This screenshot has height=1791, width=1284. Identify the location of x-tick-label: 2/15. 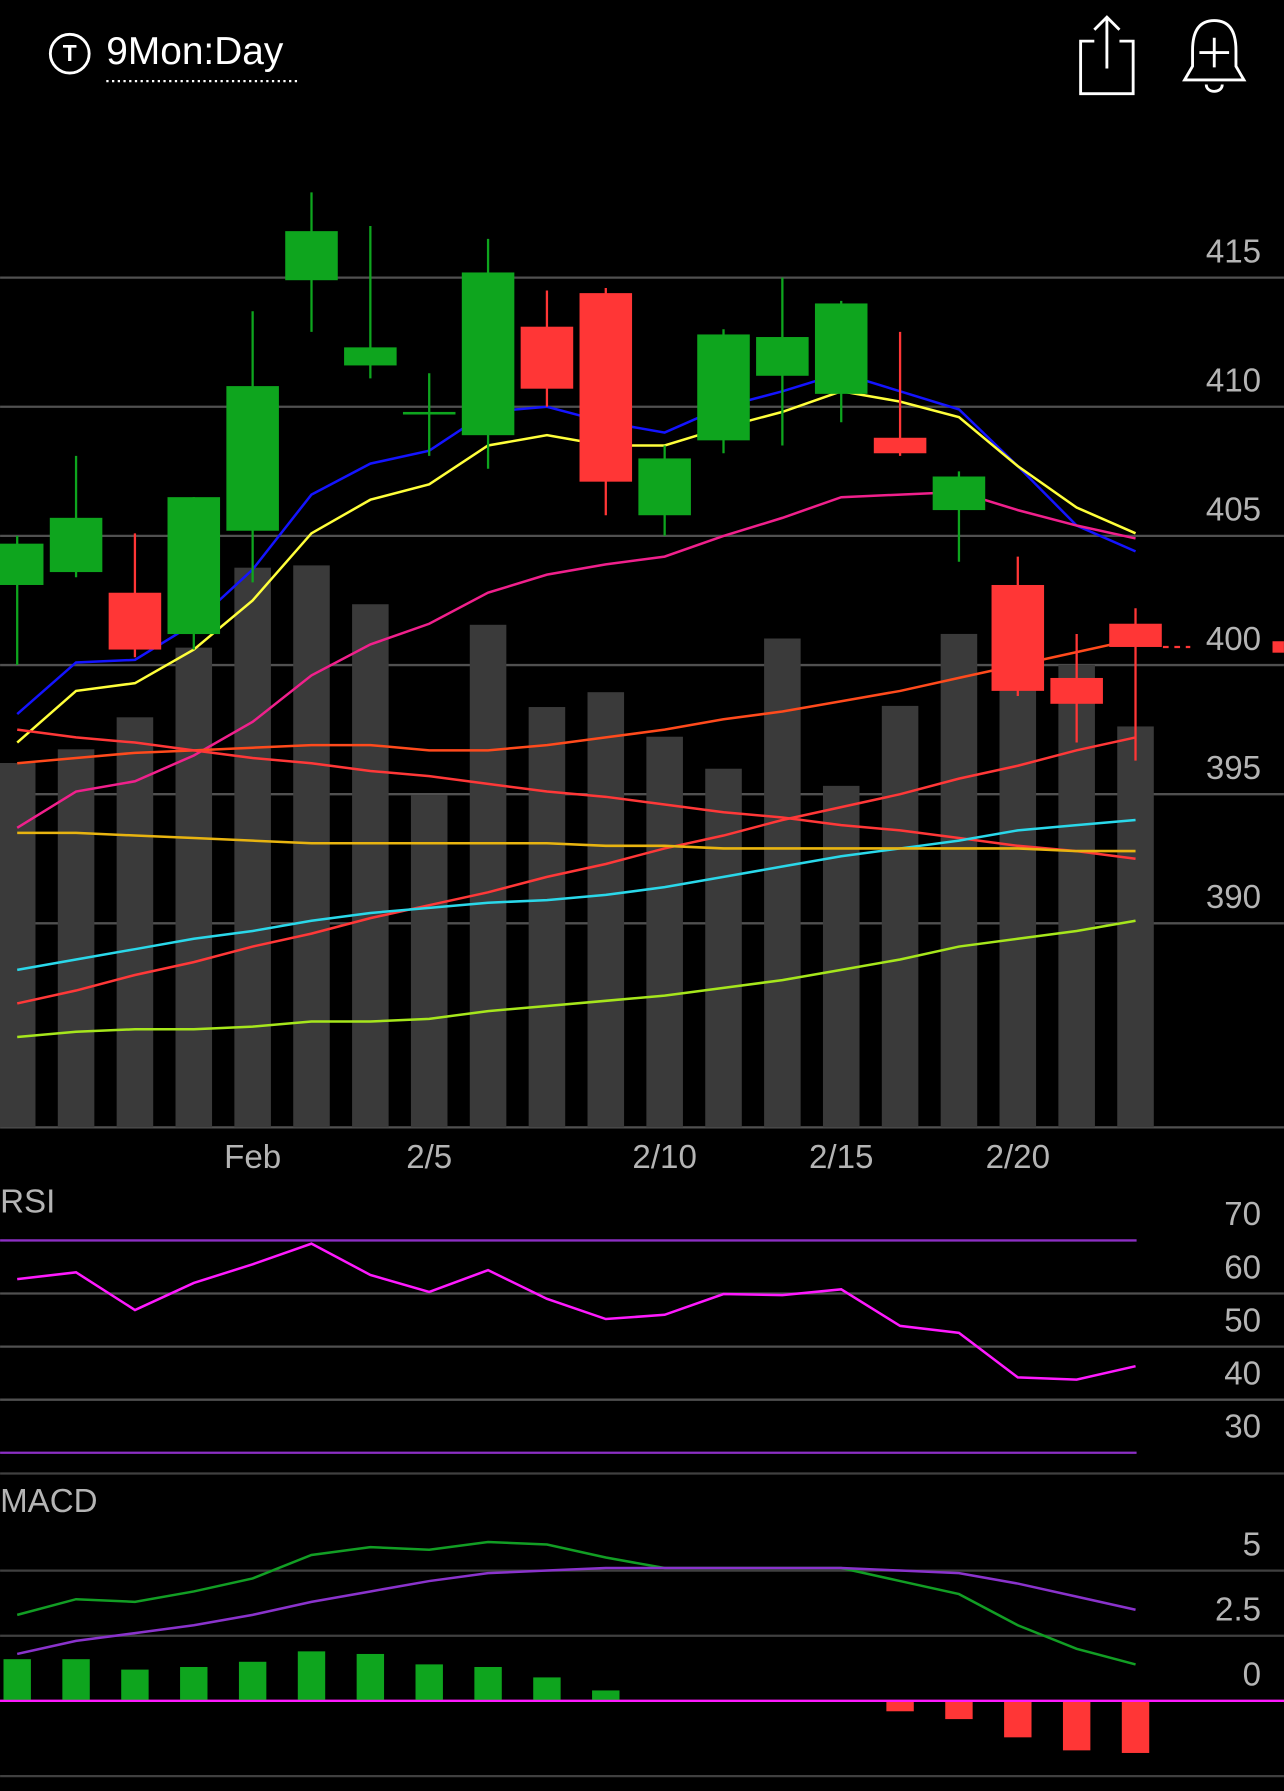
(841, 1157).